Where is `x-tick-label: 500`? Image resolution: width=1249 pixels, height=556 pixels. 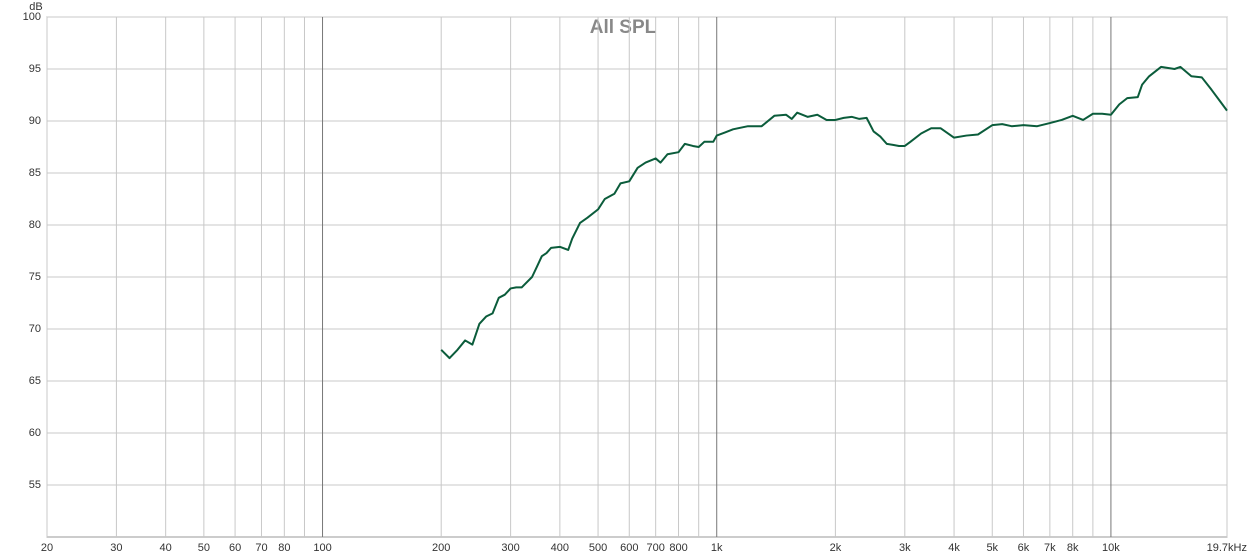 x-tick-label: 500 is located at coordinates (598, 548).